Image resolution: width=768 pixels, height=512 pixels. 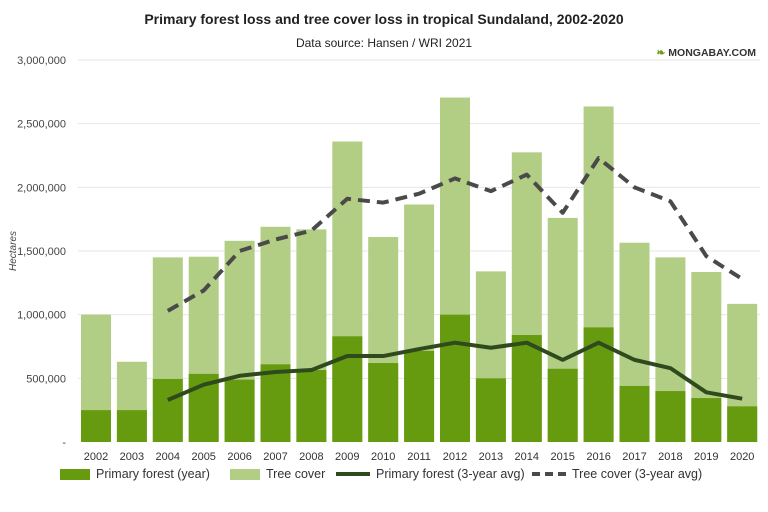 What do you see at coordinates (742, 424) in the screenshot?
I see `bar-primary-forest-2020` at bounding box center [742, 424].